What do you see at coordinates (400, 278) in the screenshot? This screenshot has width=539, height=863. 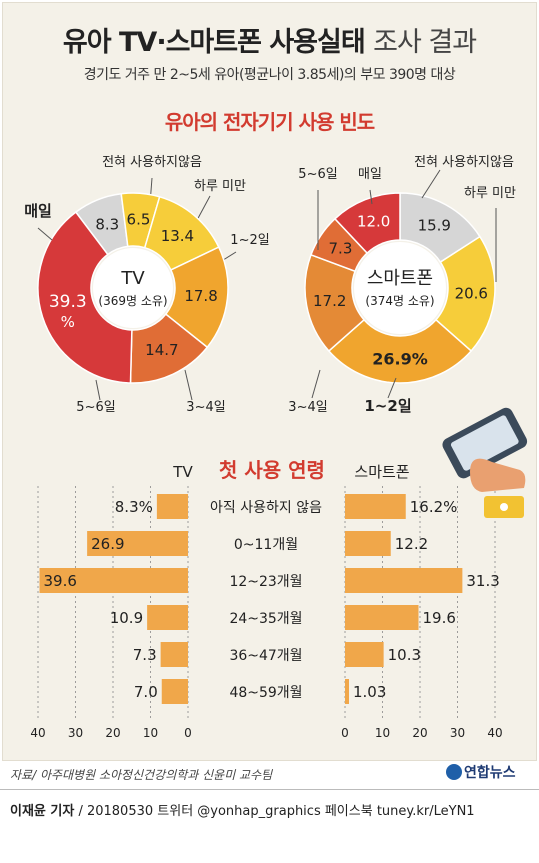 I see `donut2-center-label: 스마트폰` at bounding box center [400, 278].